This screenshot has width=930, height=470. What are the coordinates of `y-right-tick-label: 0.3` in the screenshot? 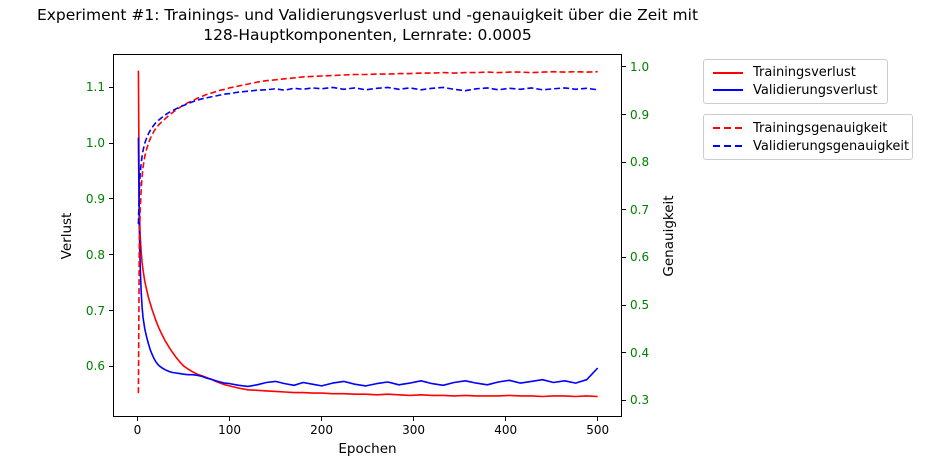 It's located at (640, 400).